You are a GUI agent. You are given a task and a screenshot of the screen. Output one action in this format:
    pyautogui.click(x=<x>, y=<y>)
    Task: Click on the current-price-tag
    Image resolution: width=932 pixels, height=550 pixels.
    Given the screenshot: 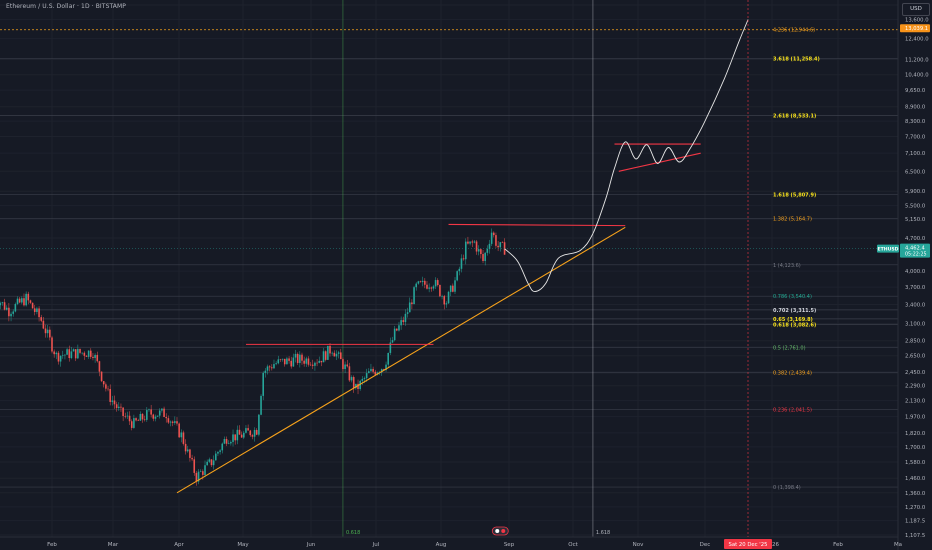 What is the action you would take?
    pyautogui.click(x=915, y=250)
    